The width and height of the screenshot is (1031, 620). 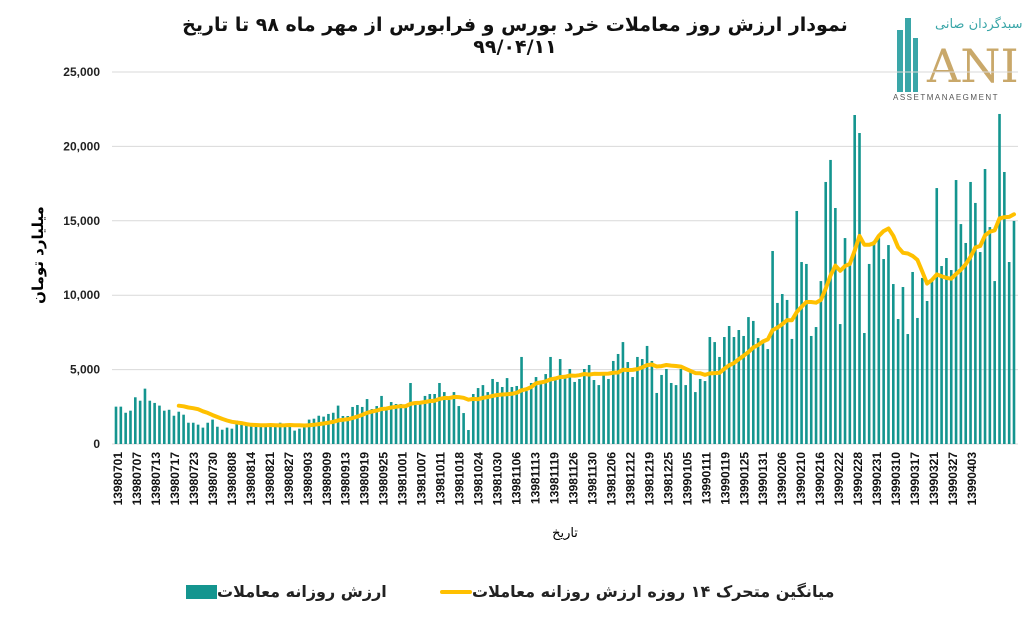 What do you see at coordinates (972, 479) in the screenshot?
I see `x-tick-label: 13990403` at bounding box center [972, 479].